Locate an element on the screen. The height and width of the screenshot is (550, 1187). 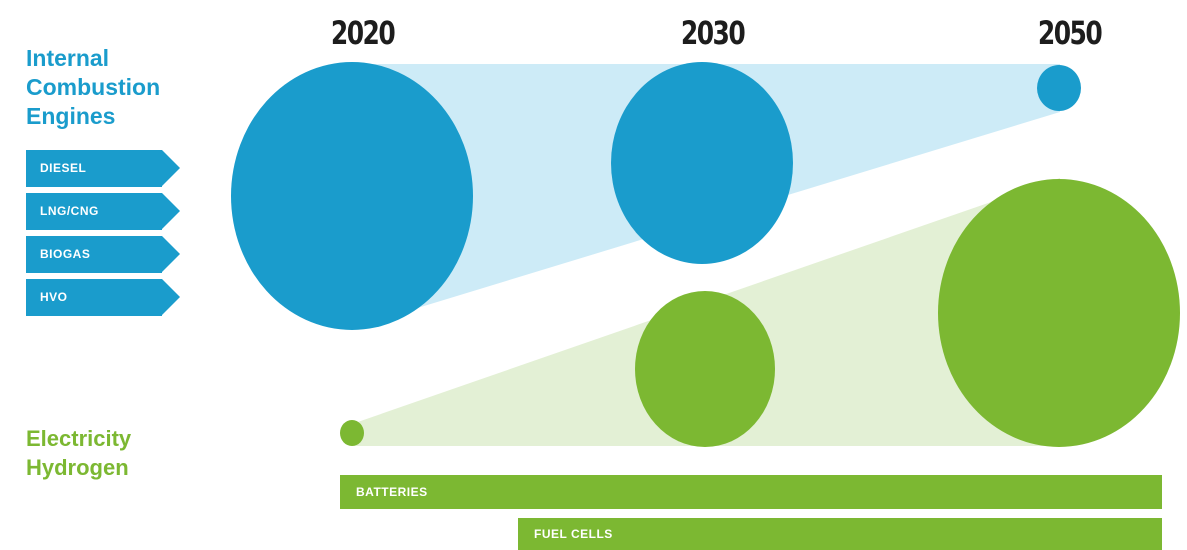
fuel-cells-bar: FUEL CELLS is located at coordinates (840, 534).